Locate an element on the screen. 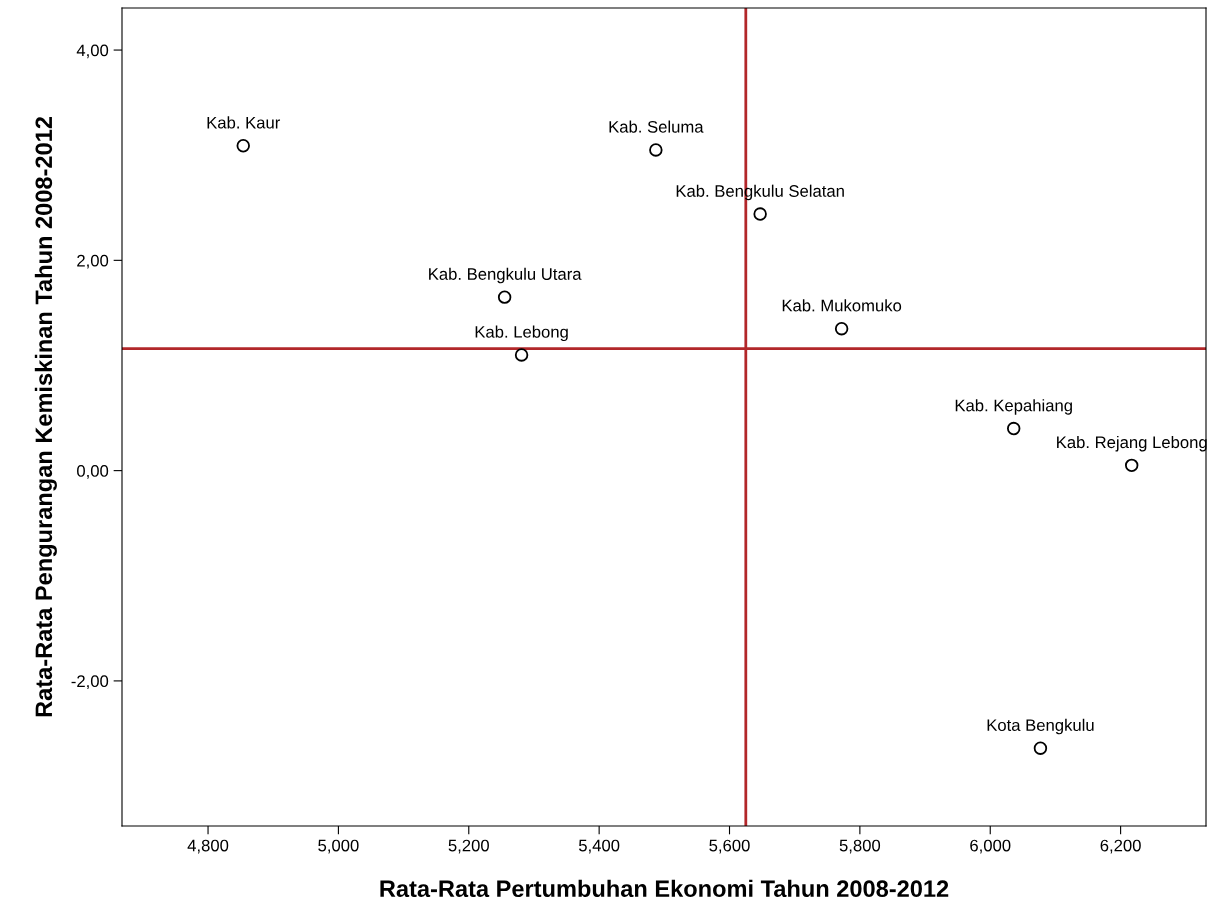 Image resolution: width=1214 pixels, height=906 pixels. x-axis-title: Rata-Rata Pertumbuhan Ekonomi Tahun 2008-2012 is located at coordinates (664, 888).